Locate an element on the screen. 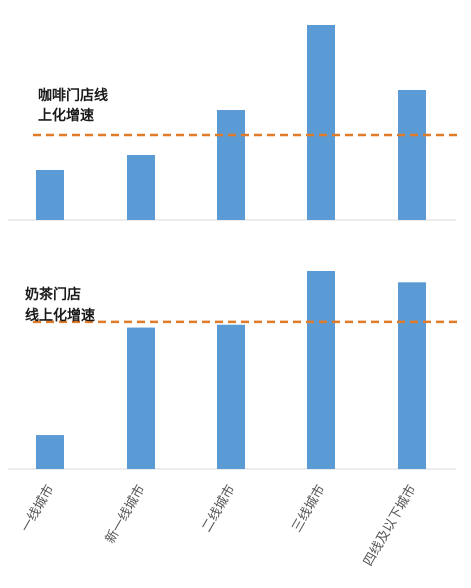 Image resolution: width=471 pixels, height=588 pixels. category-label-1: 一线城市 is located at coordinates (38, 508).